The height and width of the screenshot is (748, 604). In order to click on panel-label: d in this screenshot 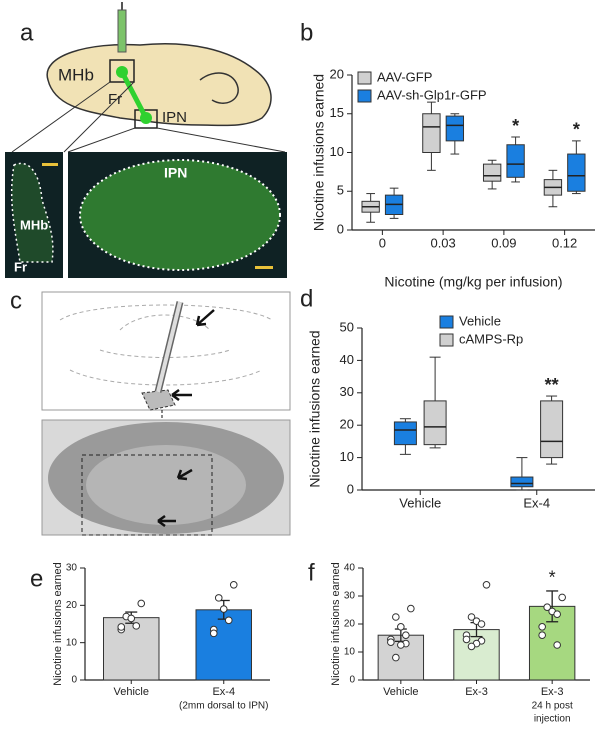, I will do `click(306, 298)`.